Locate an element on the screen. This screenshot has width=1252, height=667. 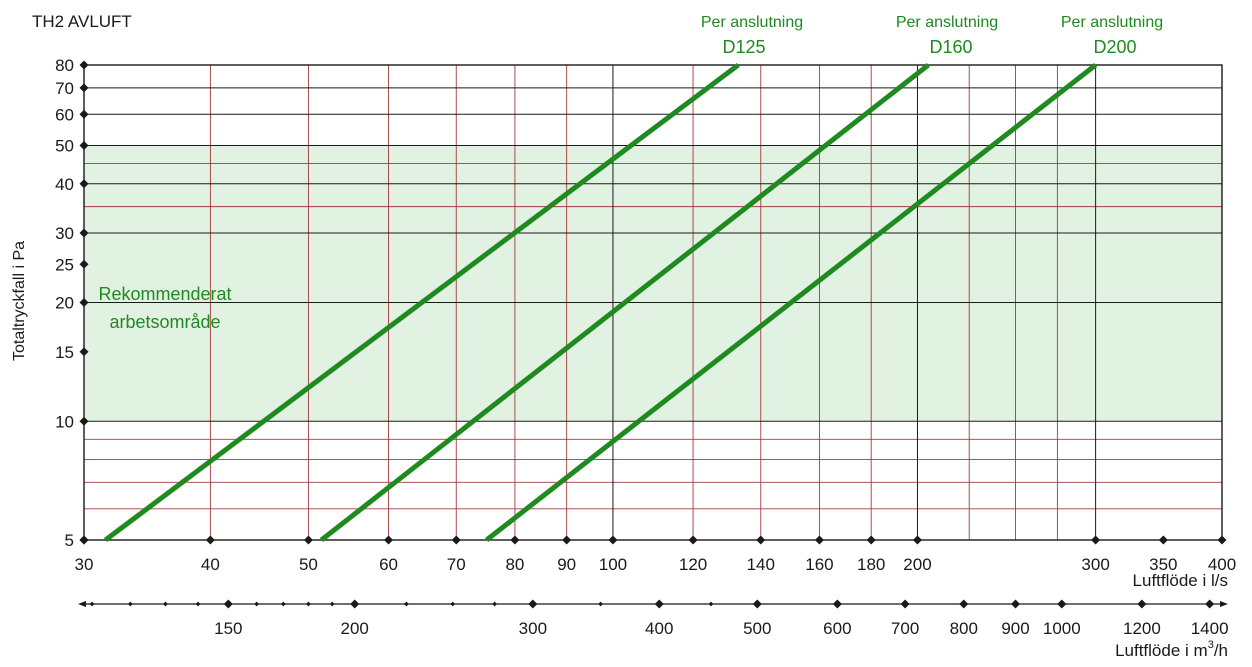
y-tick-label-10: 10 is located at coordinates (64, 421).